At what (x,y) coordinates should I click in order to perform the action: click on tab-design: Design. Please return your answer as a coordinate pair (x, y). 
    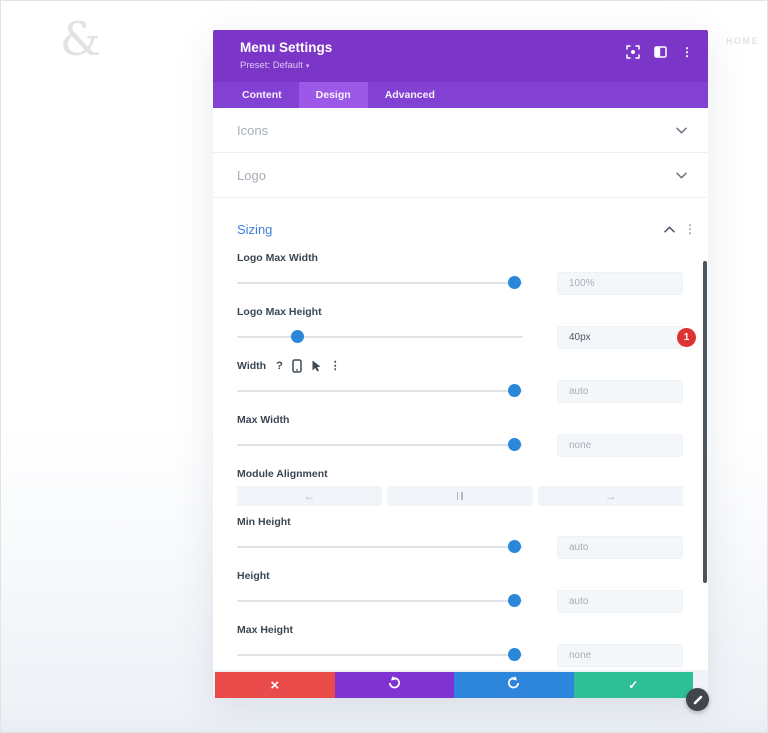
    Looking at the image, I should click on (333, 95).